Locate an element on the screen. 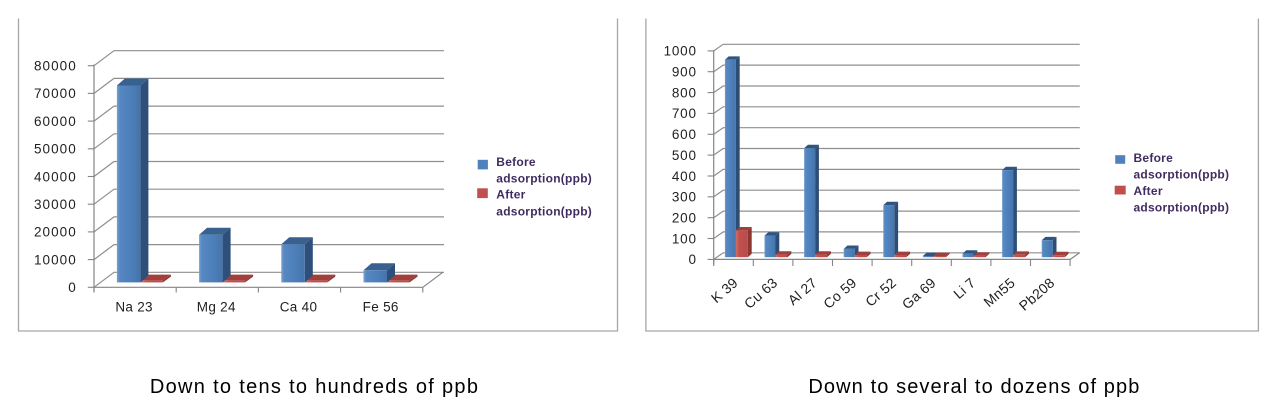 The height and width of the screenshot is (417, 1276). svg-text: Li 7 is located at coordinates (964, 287).